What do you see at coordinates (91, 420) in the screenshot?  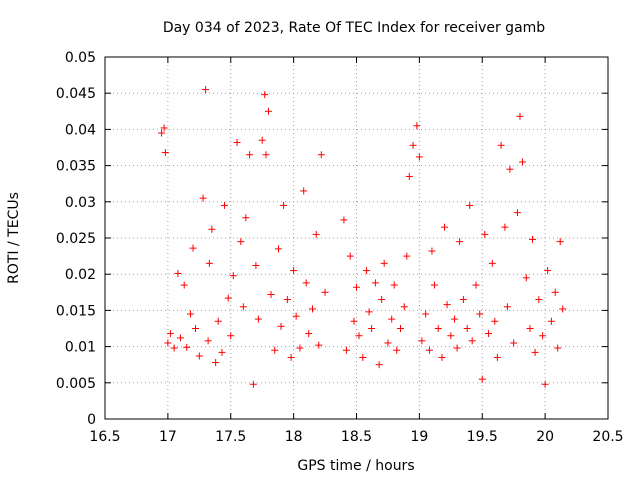 I see `y-tick-label: 0` at bounding box center [91, 420].